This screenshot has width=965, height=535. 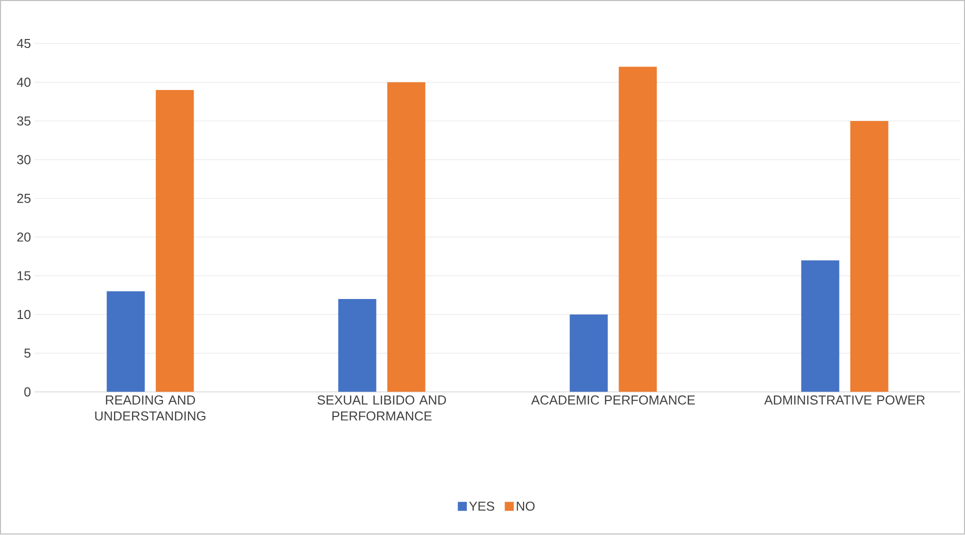 What do you see at coordinates (150, 408) in the screenshot?
I see `x-tick-label: READING AND UNDERSTANDING` at bounding box center [150, 408].